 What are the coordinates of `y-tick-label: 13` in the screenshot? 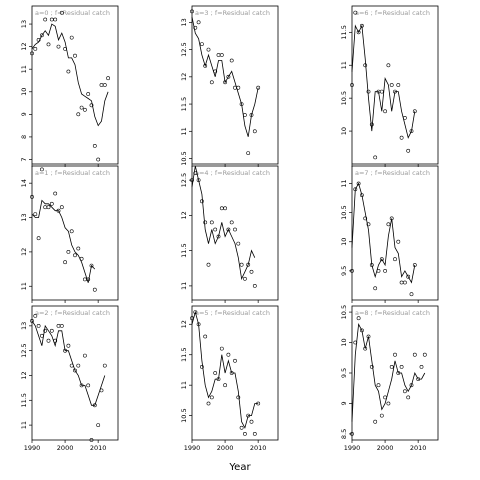 It's located at (24, 326).